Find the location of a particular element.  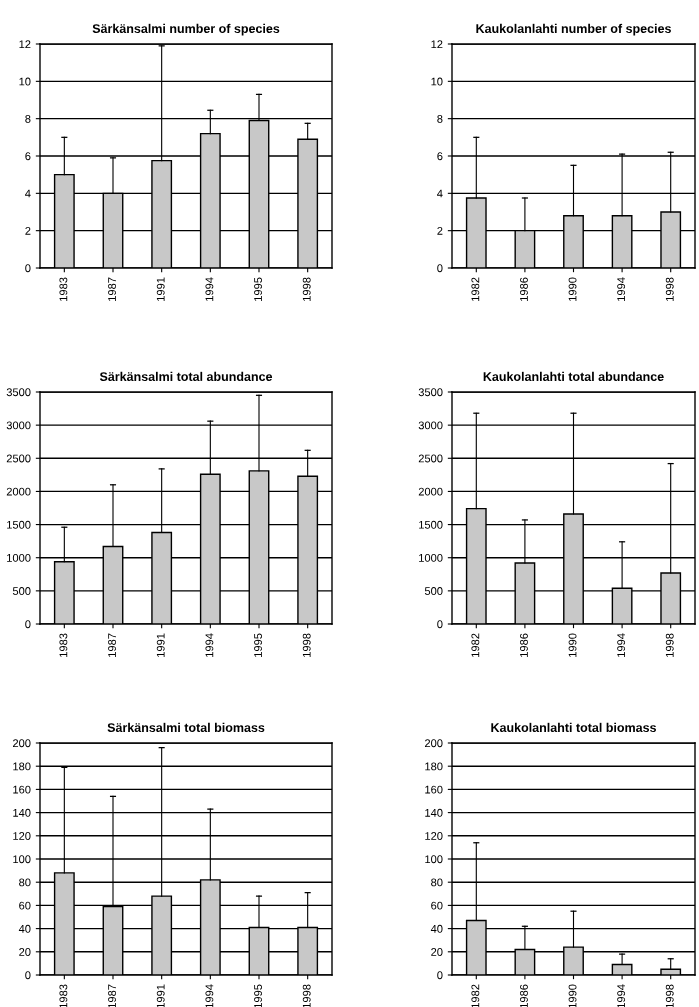

chart-title: Särkänsalmi total abundance is located at coordinates (186, 376).